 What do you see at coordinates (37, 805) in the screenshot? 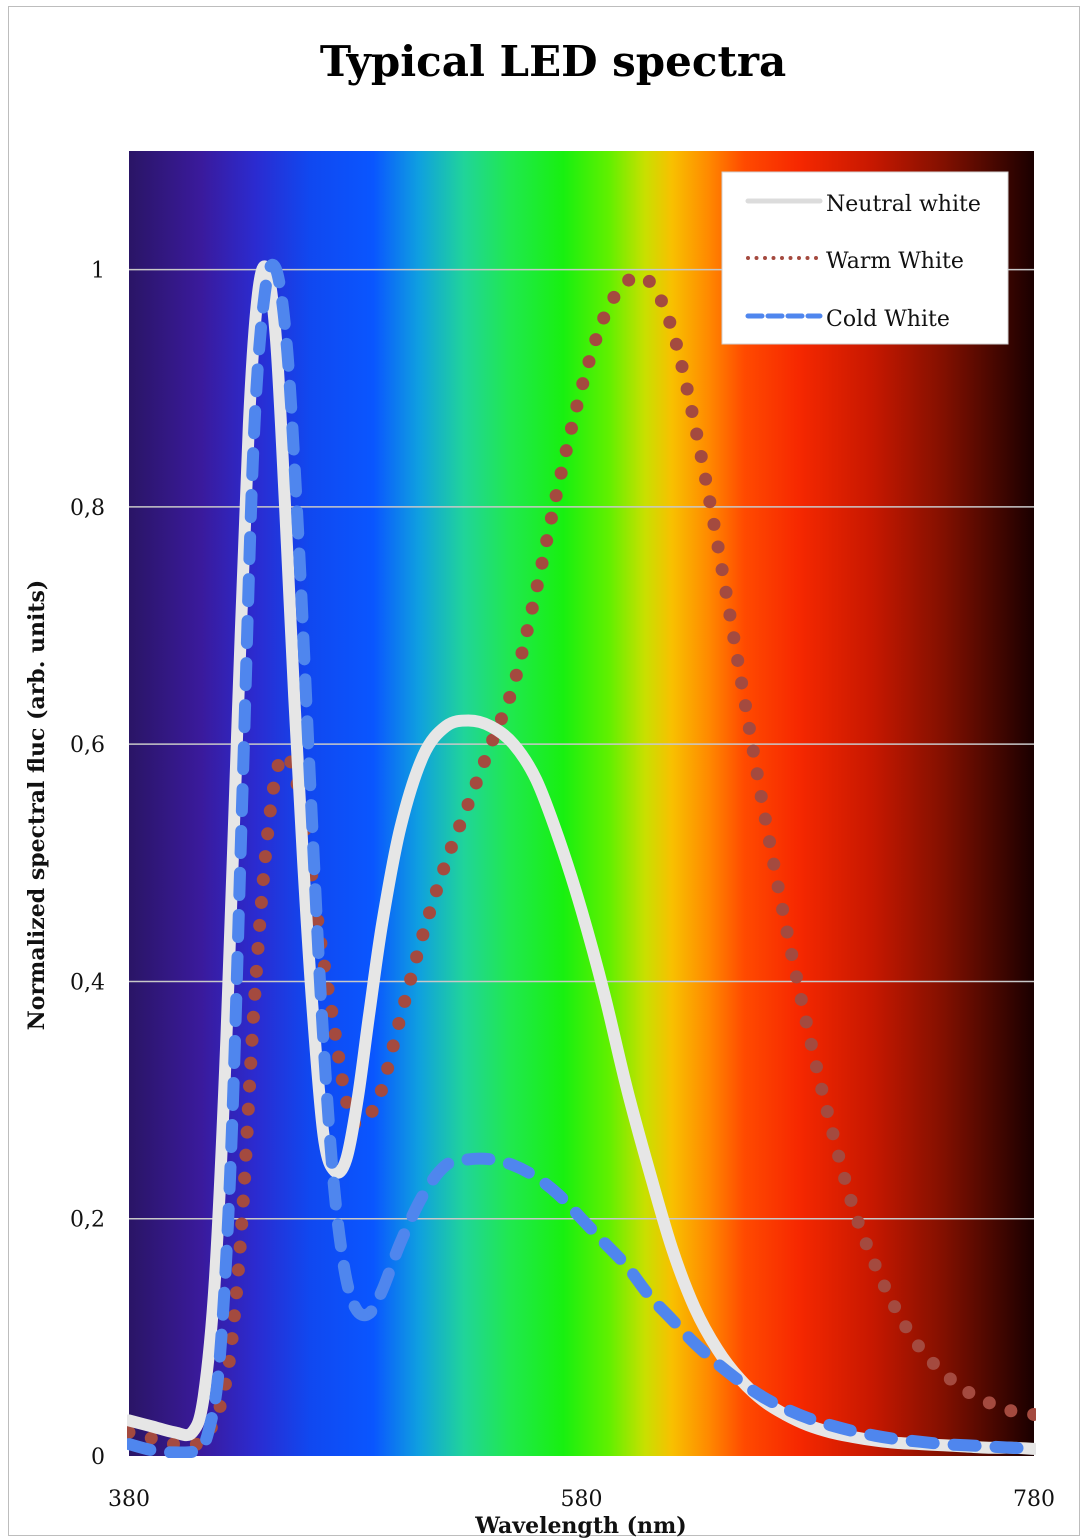
I see `y-axis-label: Normalized spectral fluc (arb. units)` at bounding box center [37, 805].